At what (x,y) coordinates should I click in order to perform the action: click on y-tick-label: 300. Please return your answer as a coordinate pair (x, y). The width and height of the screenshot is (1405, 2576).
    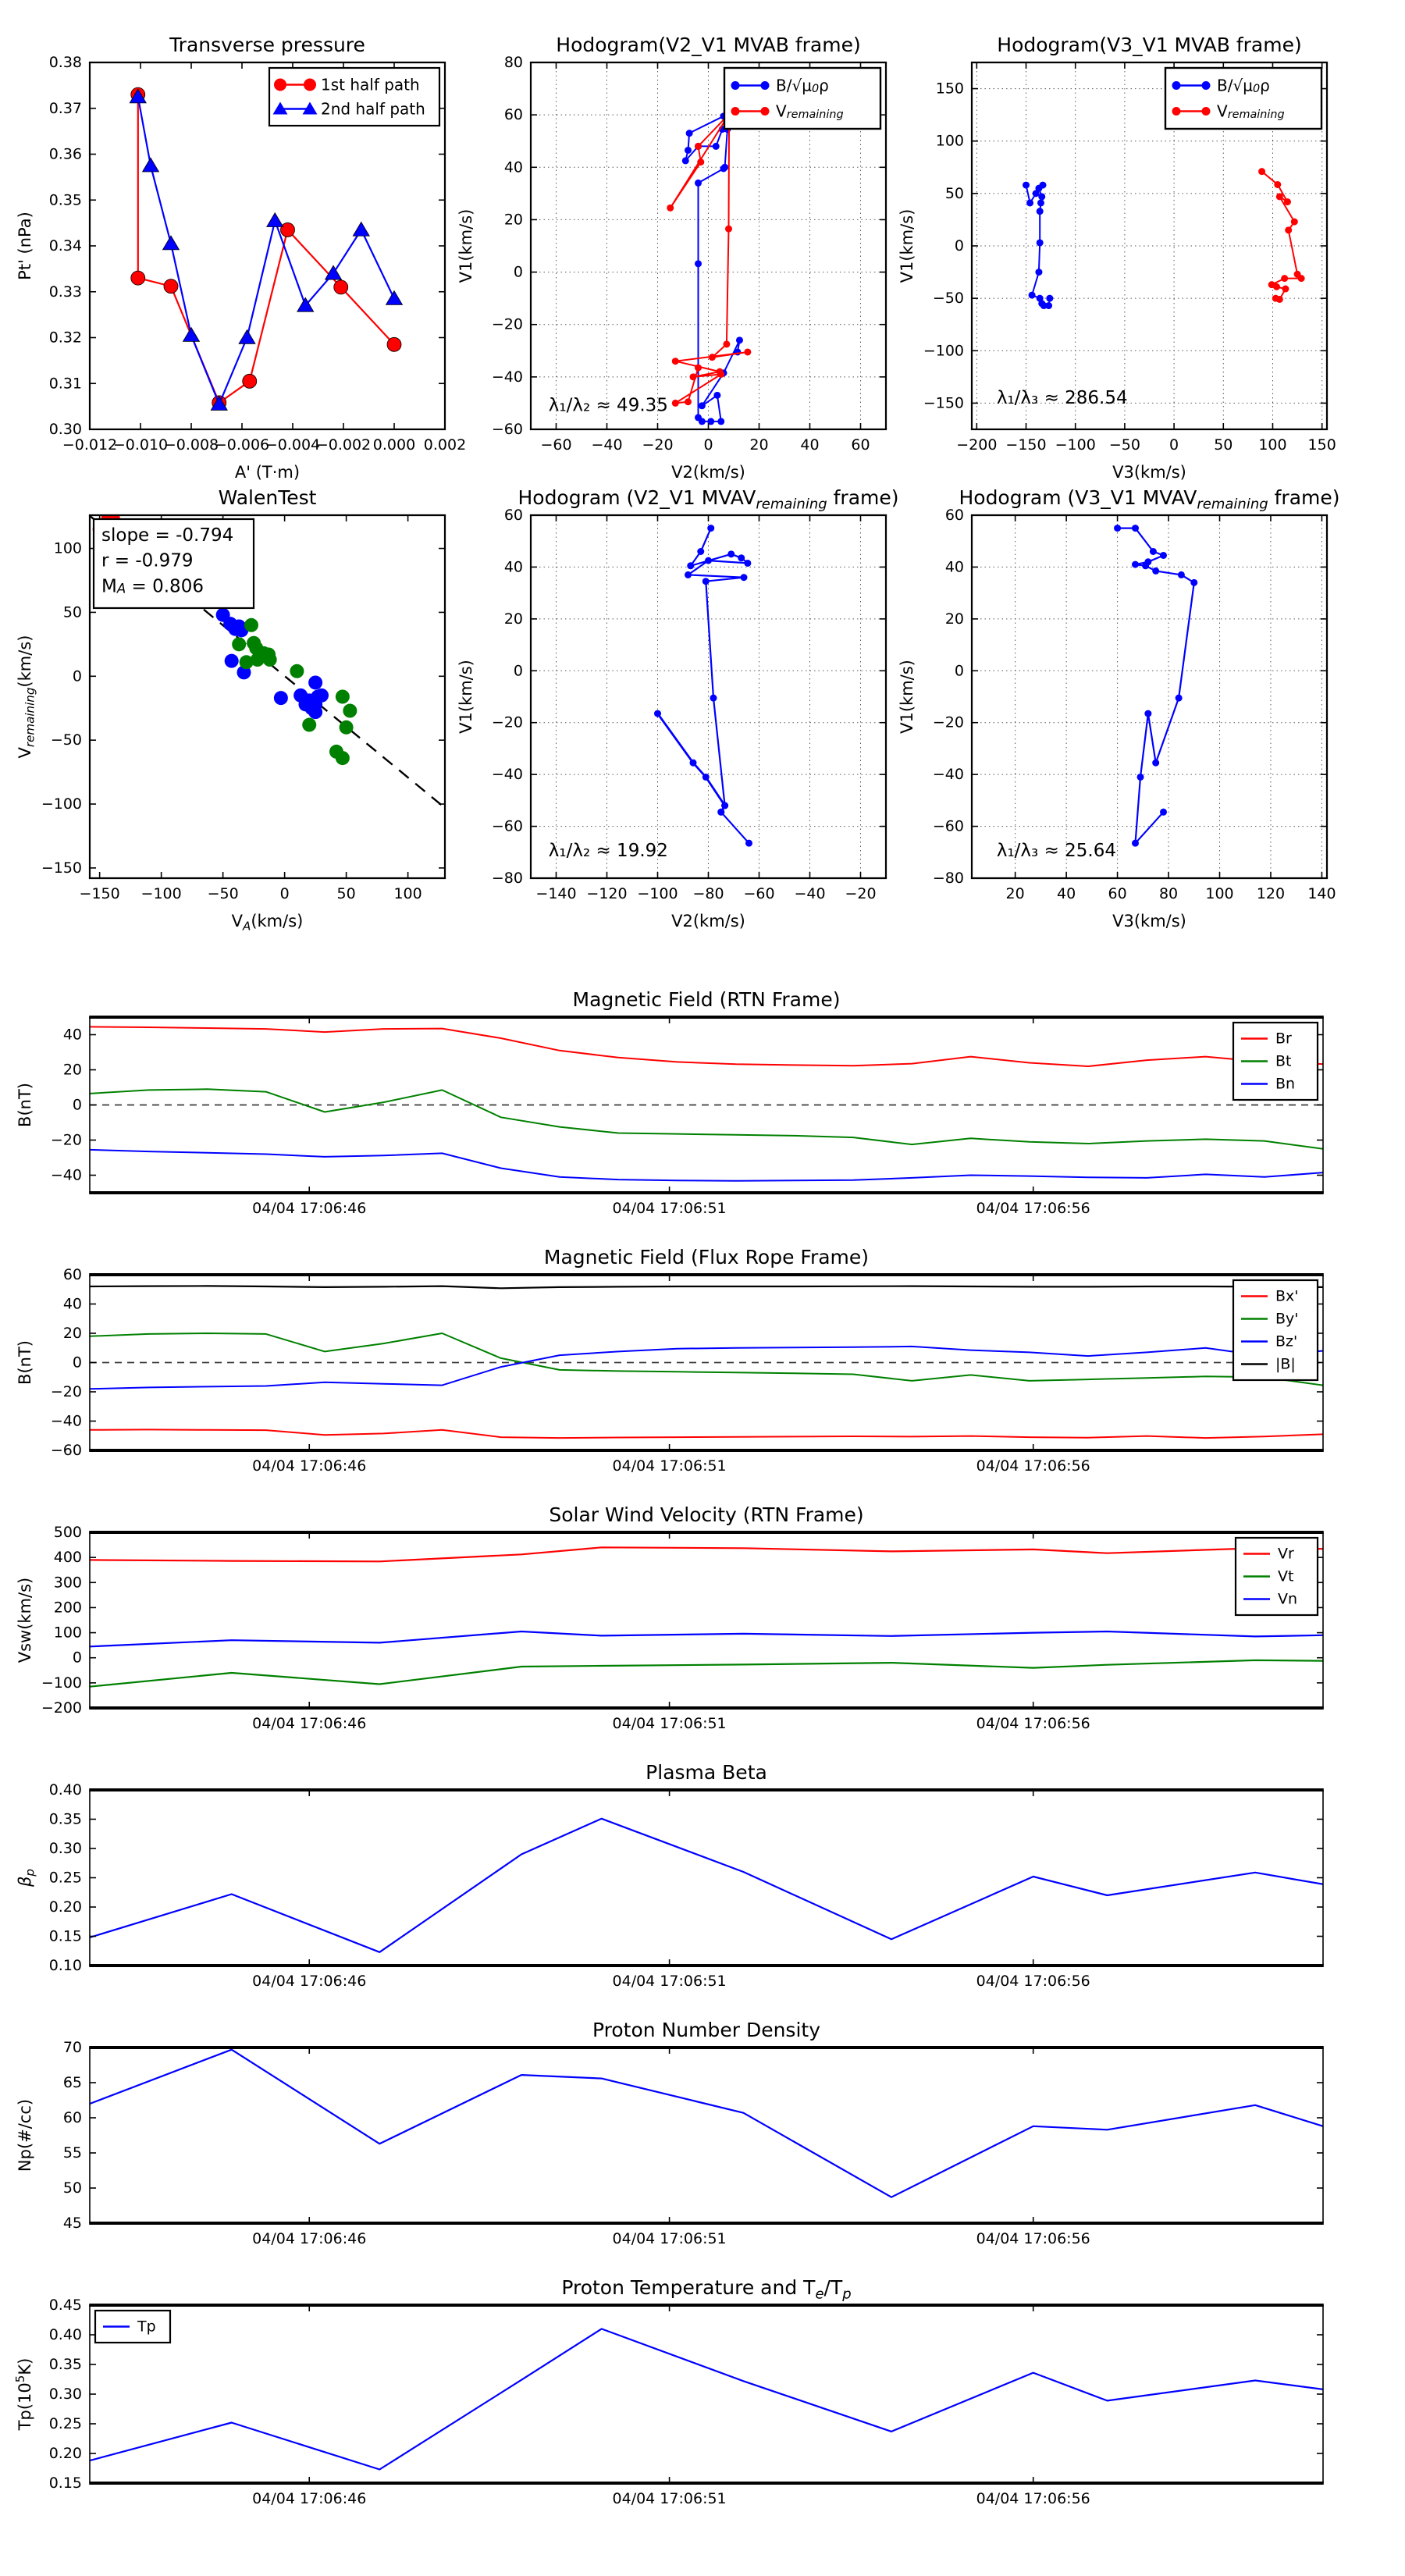
    Looking at the image, I should click on (68, 1582).